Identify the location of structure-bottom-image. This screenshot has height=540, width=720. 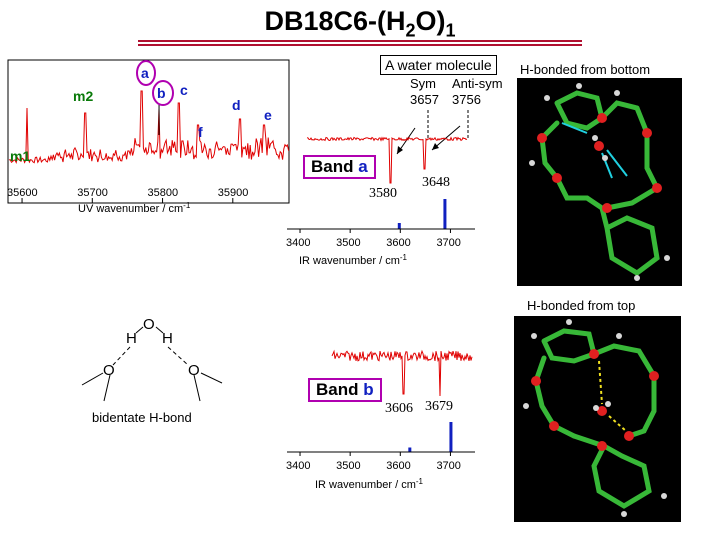
(599, 182).